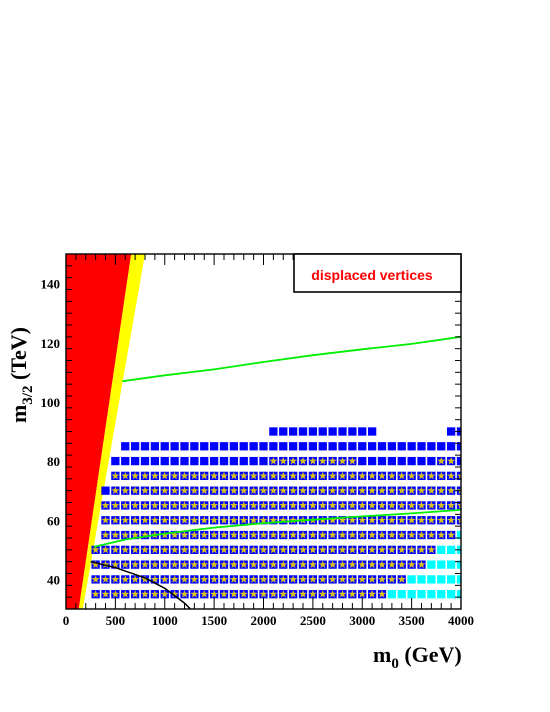 This screenshot has width=550, height=712. Describe the element at coordinates (372, 275) in the screenshot. I see `legend-label: displaced vertices` at that location.